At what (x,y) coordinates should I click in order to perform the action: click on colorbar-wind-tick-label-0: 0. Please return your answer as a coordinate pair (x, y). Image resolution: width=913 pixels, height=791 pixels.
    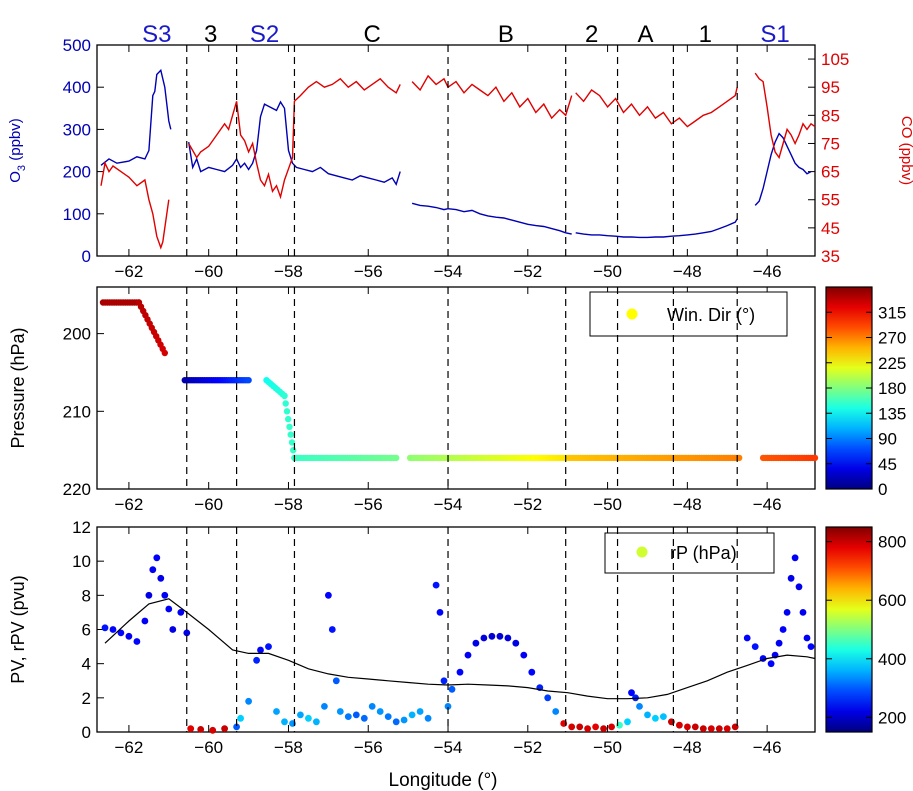
    Looking at the image, I should click on (882, 489).